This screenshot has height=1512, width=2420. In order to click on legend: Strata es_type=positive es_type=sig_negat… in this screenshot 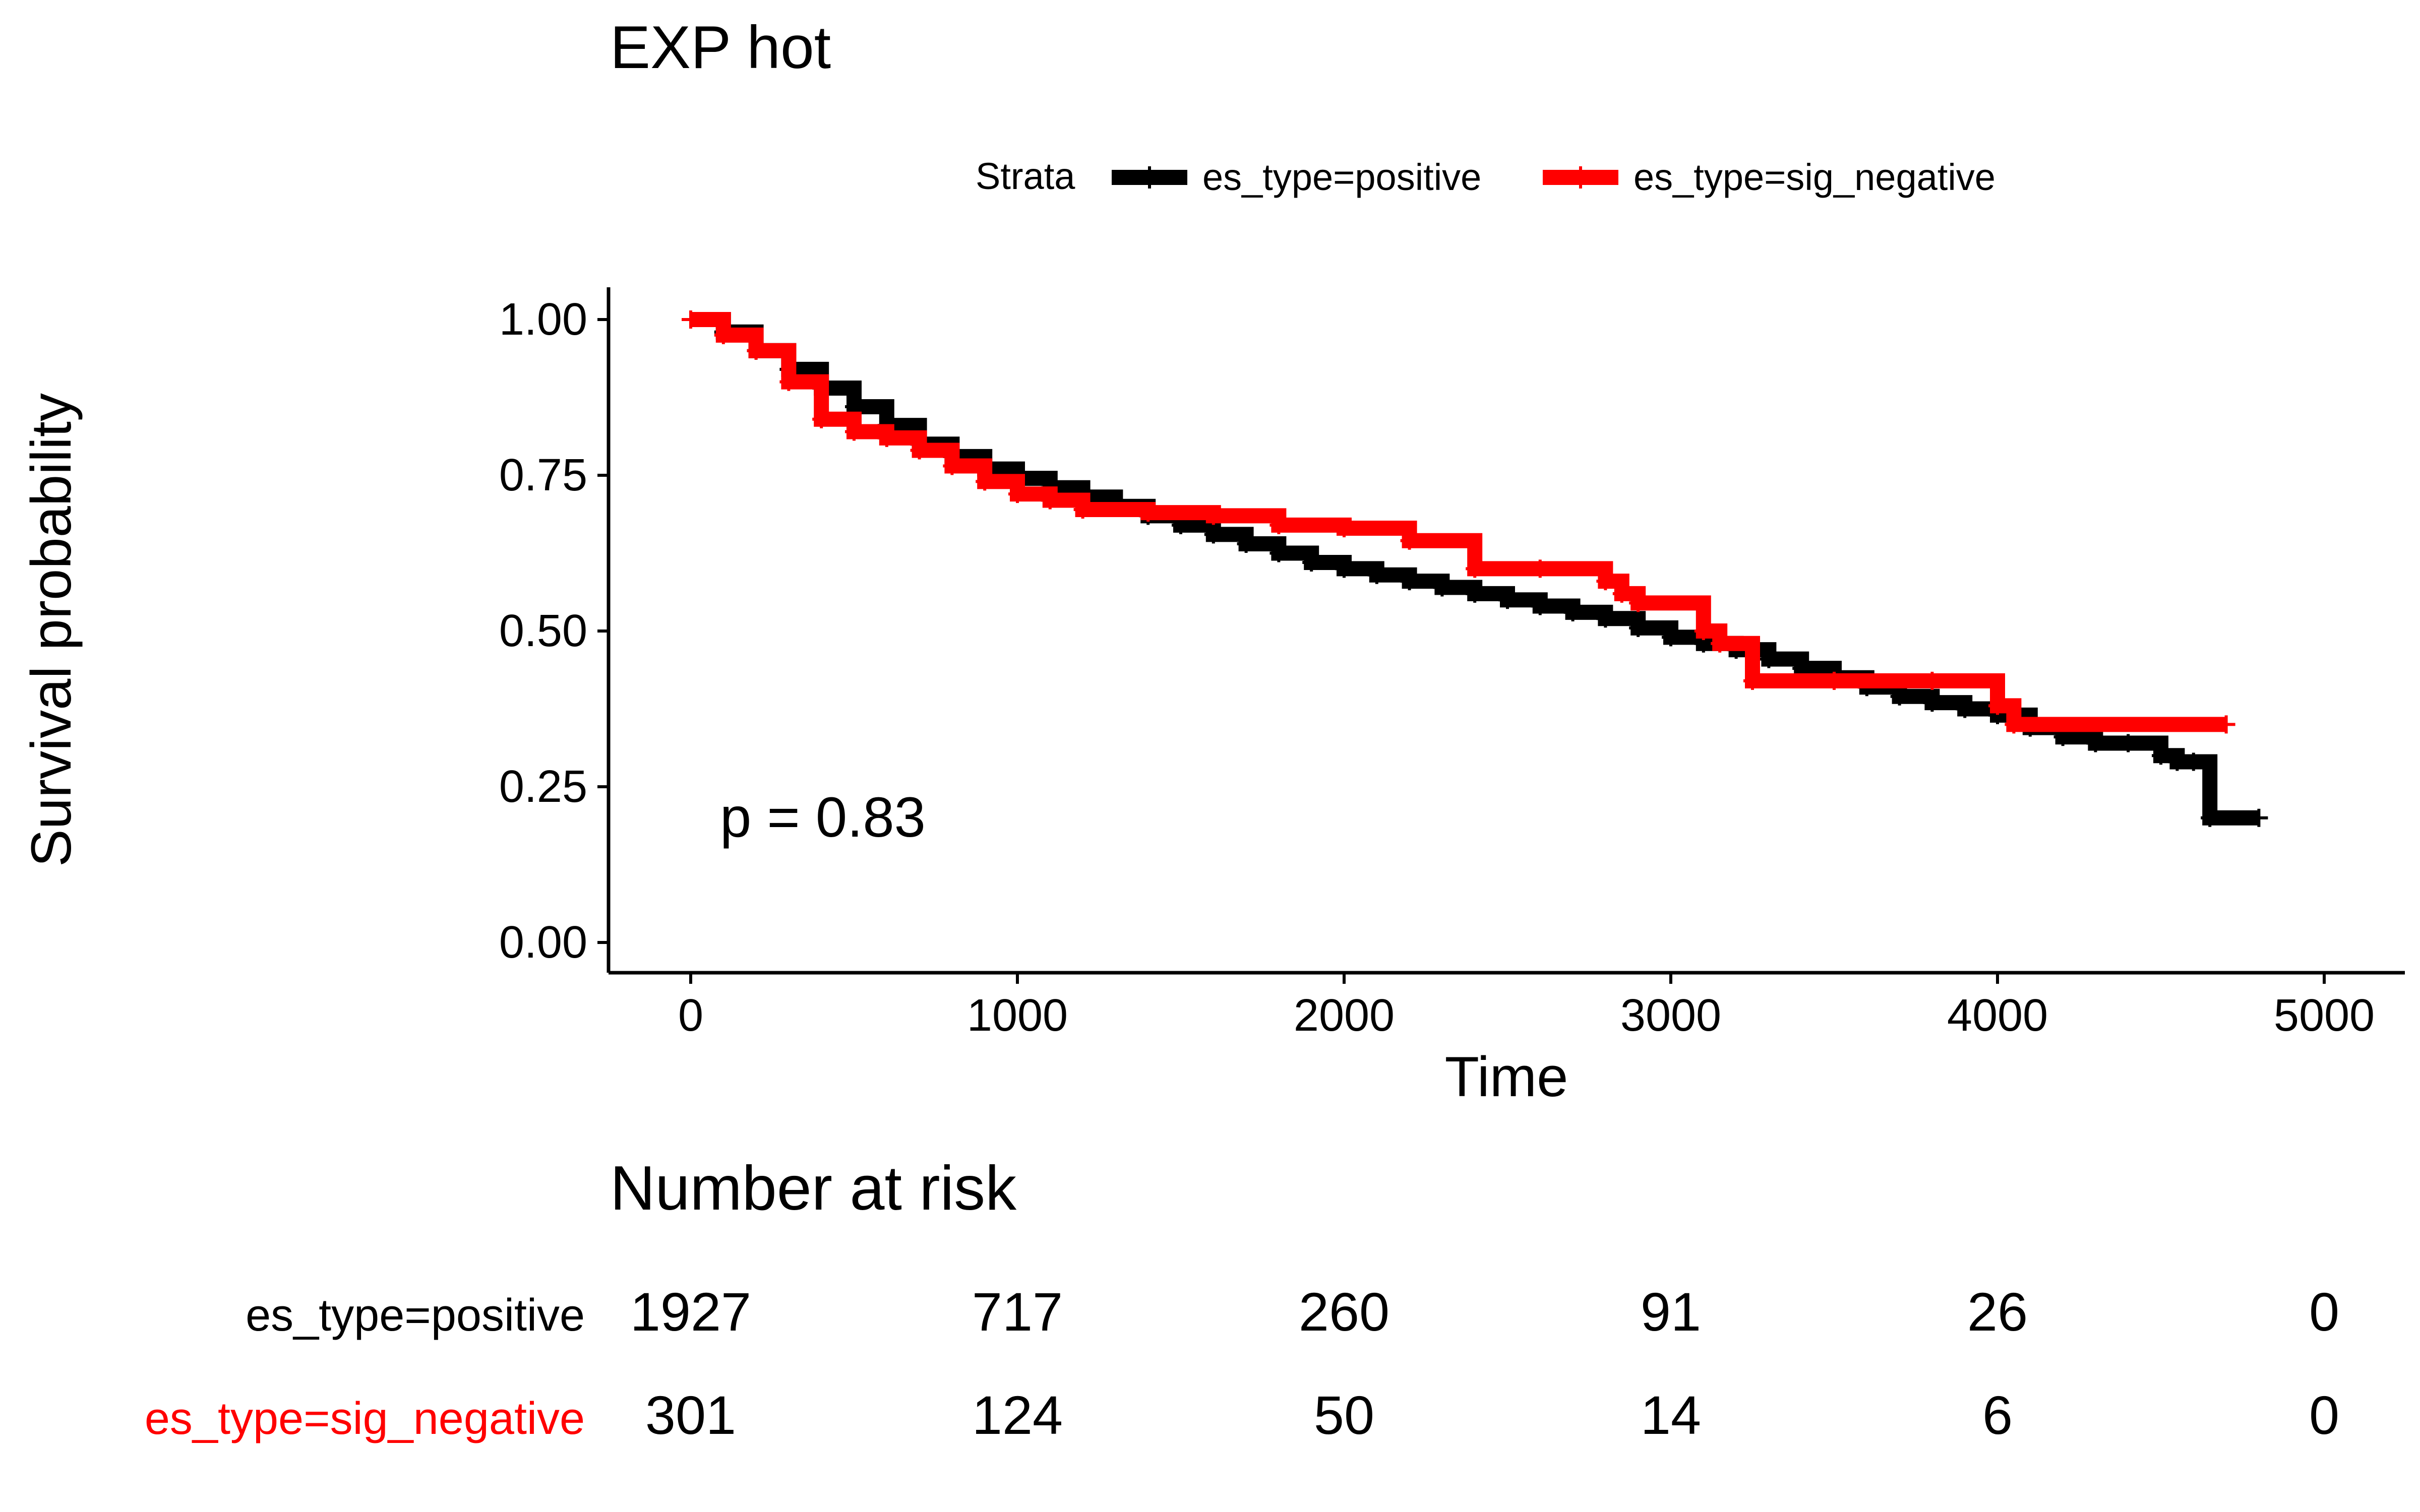, I will do `click(1485, 176)`.